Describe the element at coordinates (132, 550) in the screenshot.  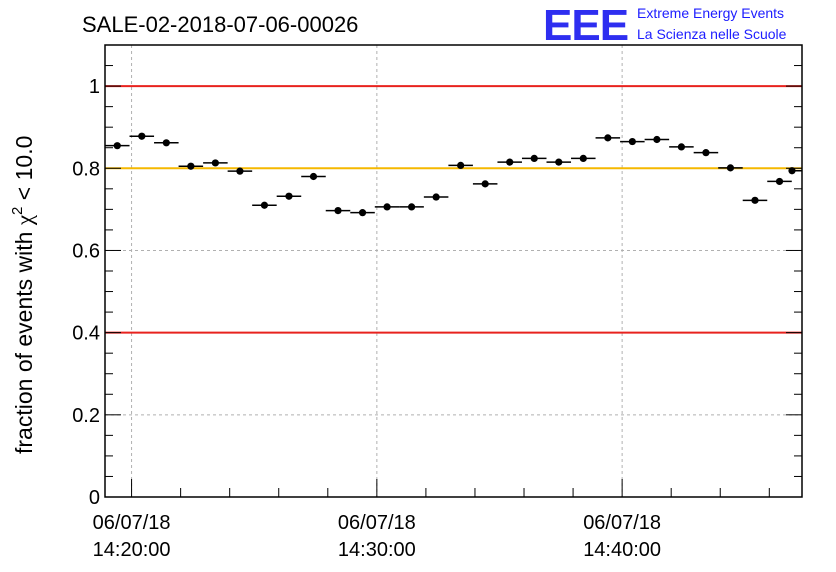
I see `x-tick-label-time: 14:20:00` at that location.